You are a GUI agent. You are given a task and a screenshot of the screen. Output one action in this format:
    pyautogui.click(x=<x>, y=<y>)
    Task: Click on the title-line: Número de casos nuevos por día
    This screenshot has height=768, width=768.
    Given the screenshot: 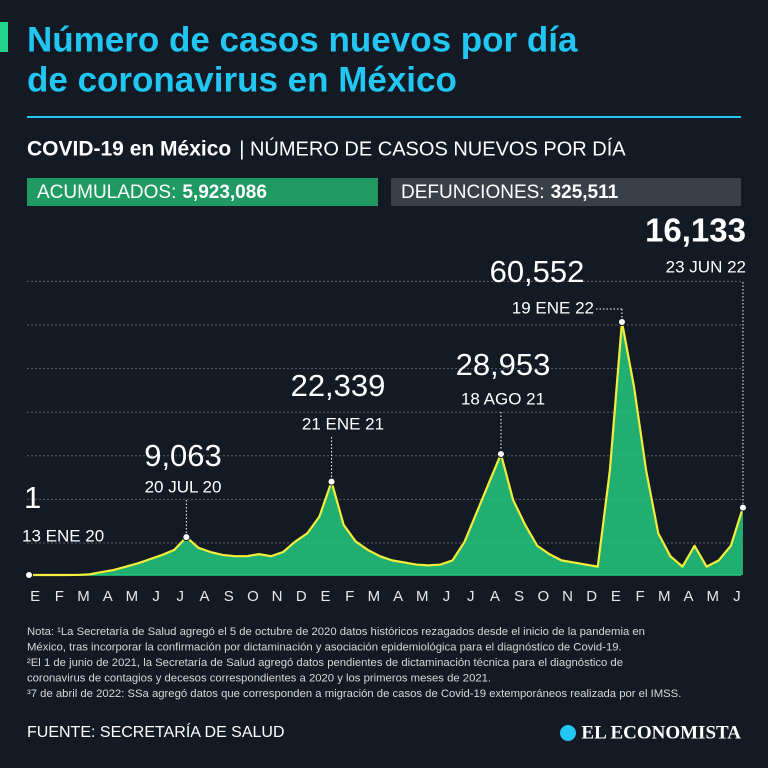 What is the action you would take?
    pyautogui.click(x=302, y=39)
    